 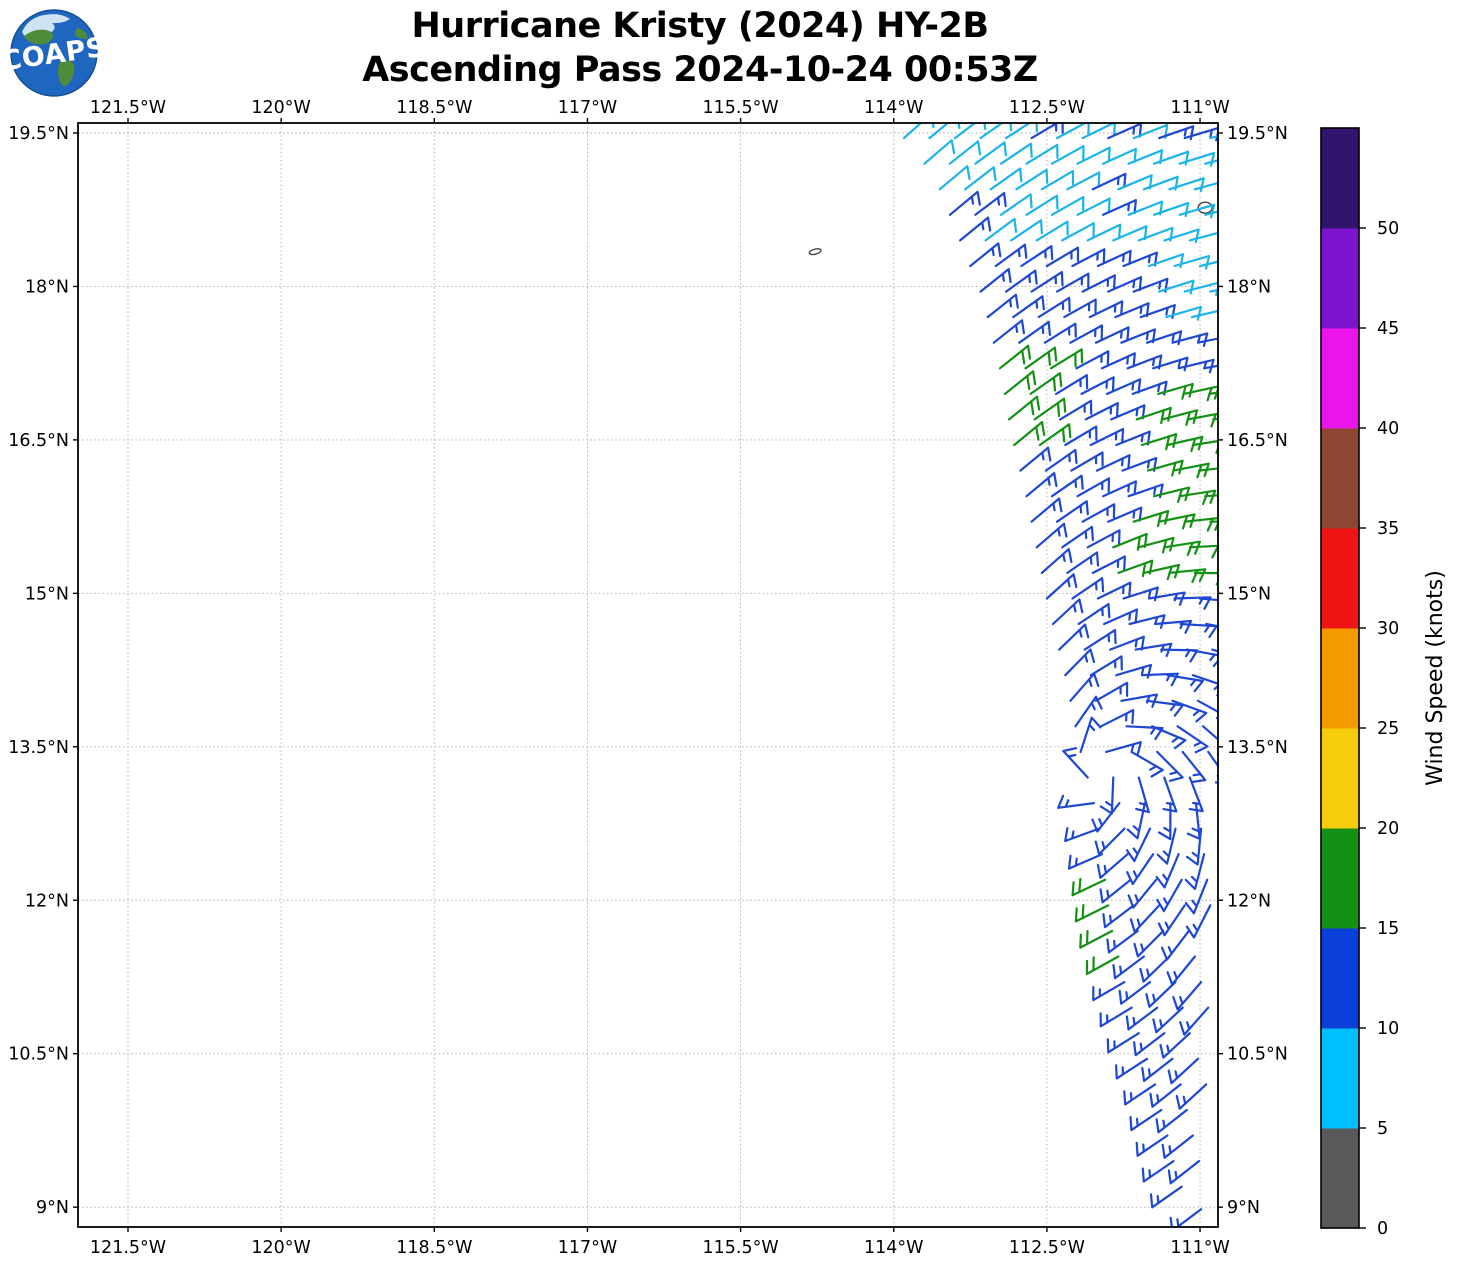 What do you see at coordinates (1388, 429) in the screenshot?
I see `colorbar-tick-label-40: 40` at bounding box center [1388, 429].